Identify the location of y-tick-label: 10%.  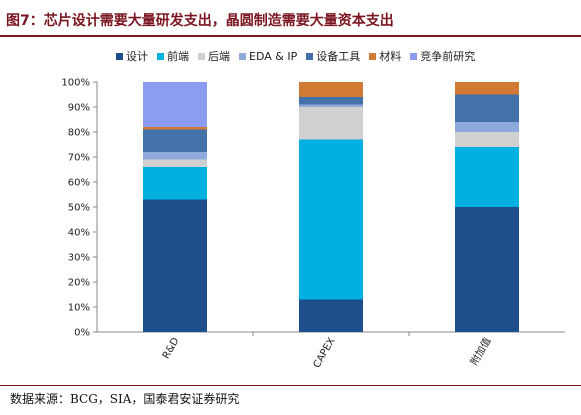
(79, 308).